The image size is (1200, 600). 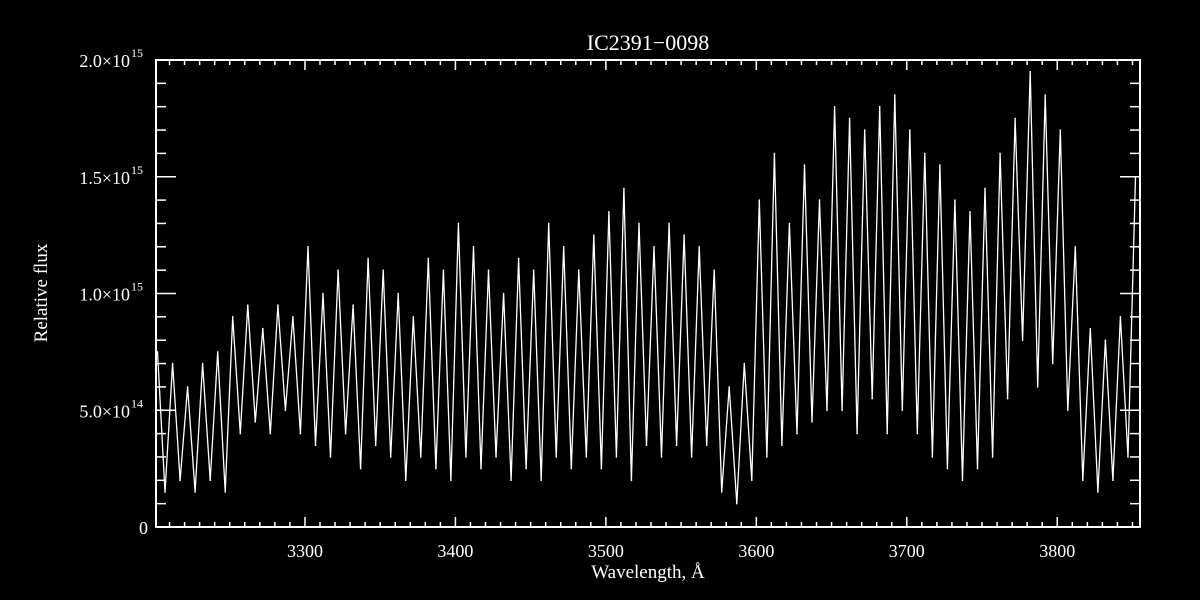 What do you see at coordinates (137, 403) in the screenshot?
I see `y-tick-label-exponent: 14` at bounding box center [137, 403].